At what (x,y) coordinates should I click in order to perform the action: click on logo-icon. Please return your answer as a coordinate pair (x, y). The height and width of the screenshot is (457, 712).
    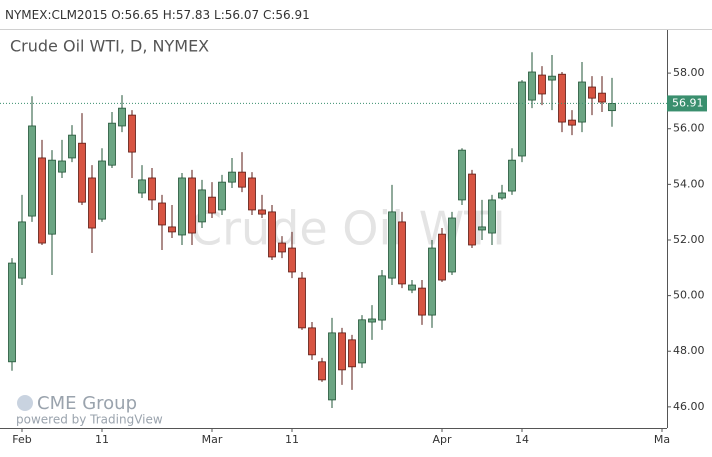
    Looking at the image, I should click on (25, 403).